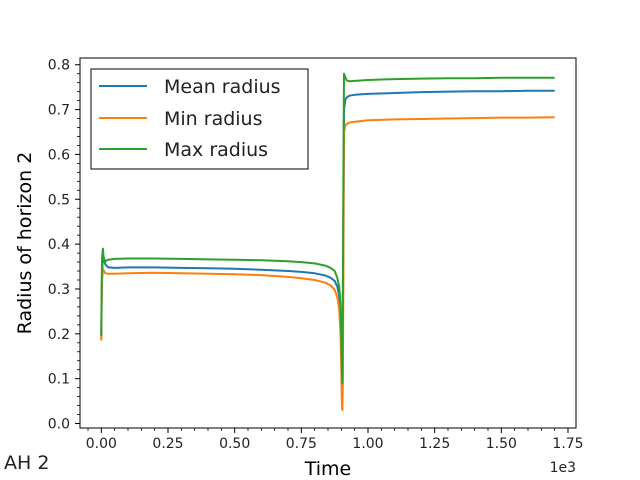 The width and height of the screenshot is (640, 480). What do you see at coordinates (59, 425) in the screenshot?
I see `y-tick-label: 0.0` at bounding box center [59, 425].